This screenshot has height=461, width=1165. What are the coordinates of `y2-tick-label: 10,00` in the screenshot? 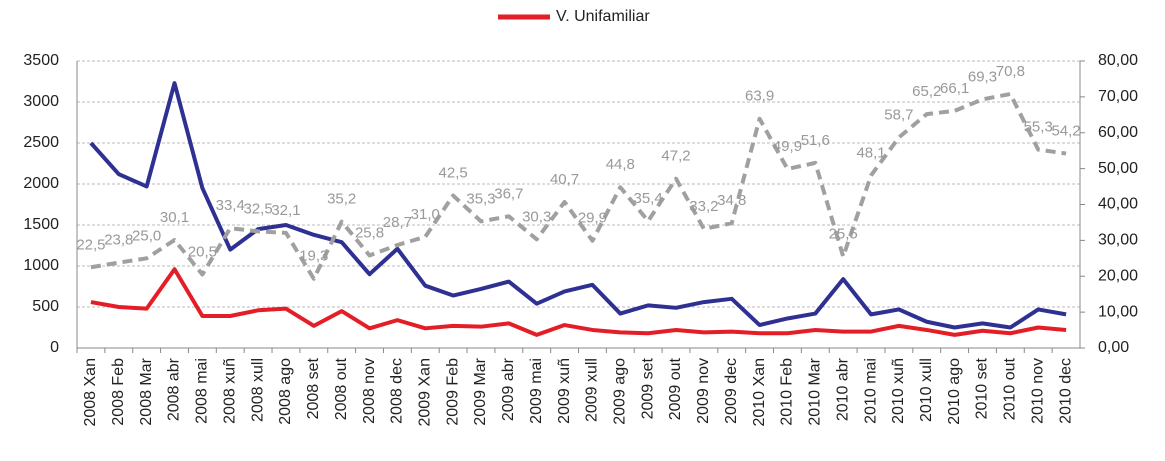 It's located at (1118, 311).